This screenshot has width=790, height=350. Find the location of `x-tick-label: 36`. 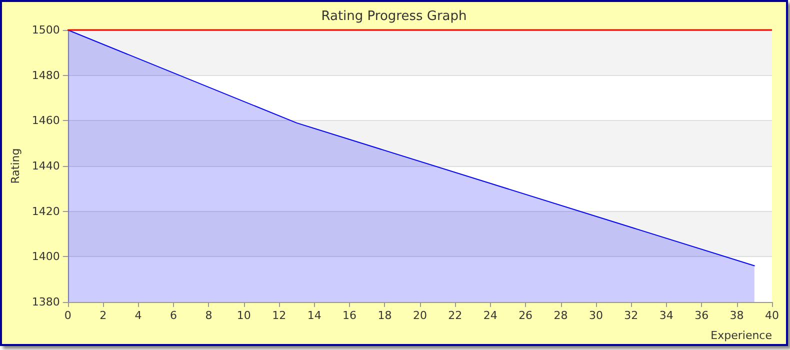

x-tick-label: 36 is located at coordinates (701, 315).